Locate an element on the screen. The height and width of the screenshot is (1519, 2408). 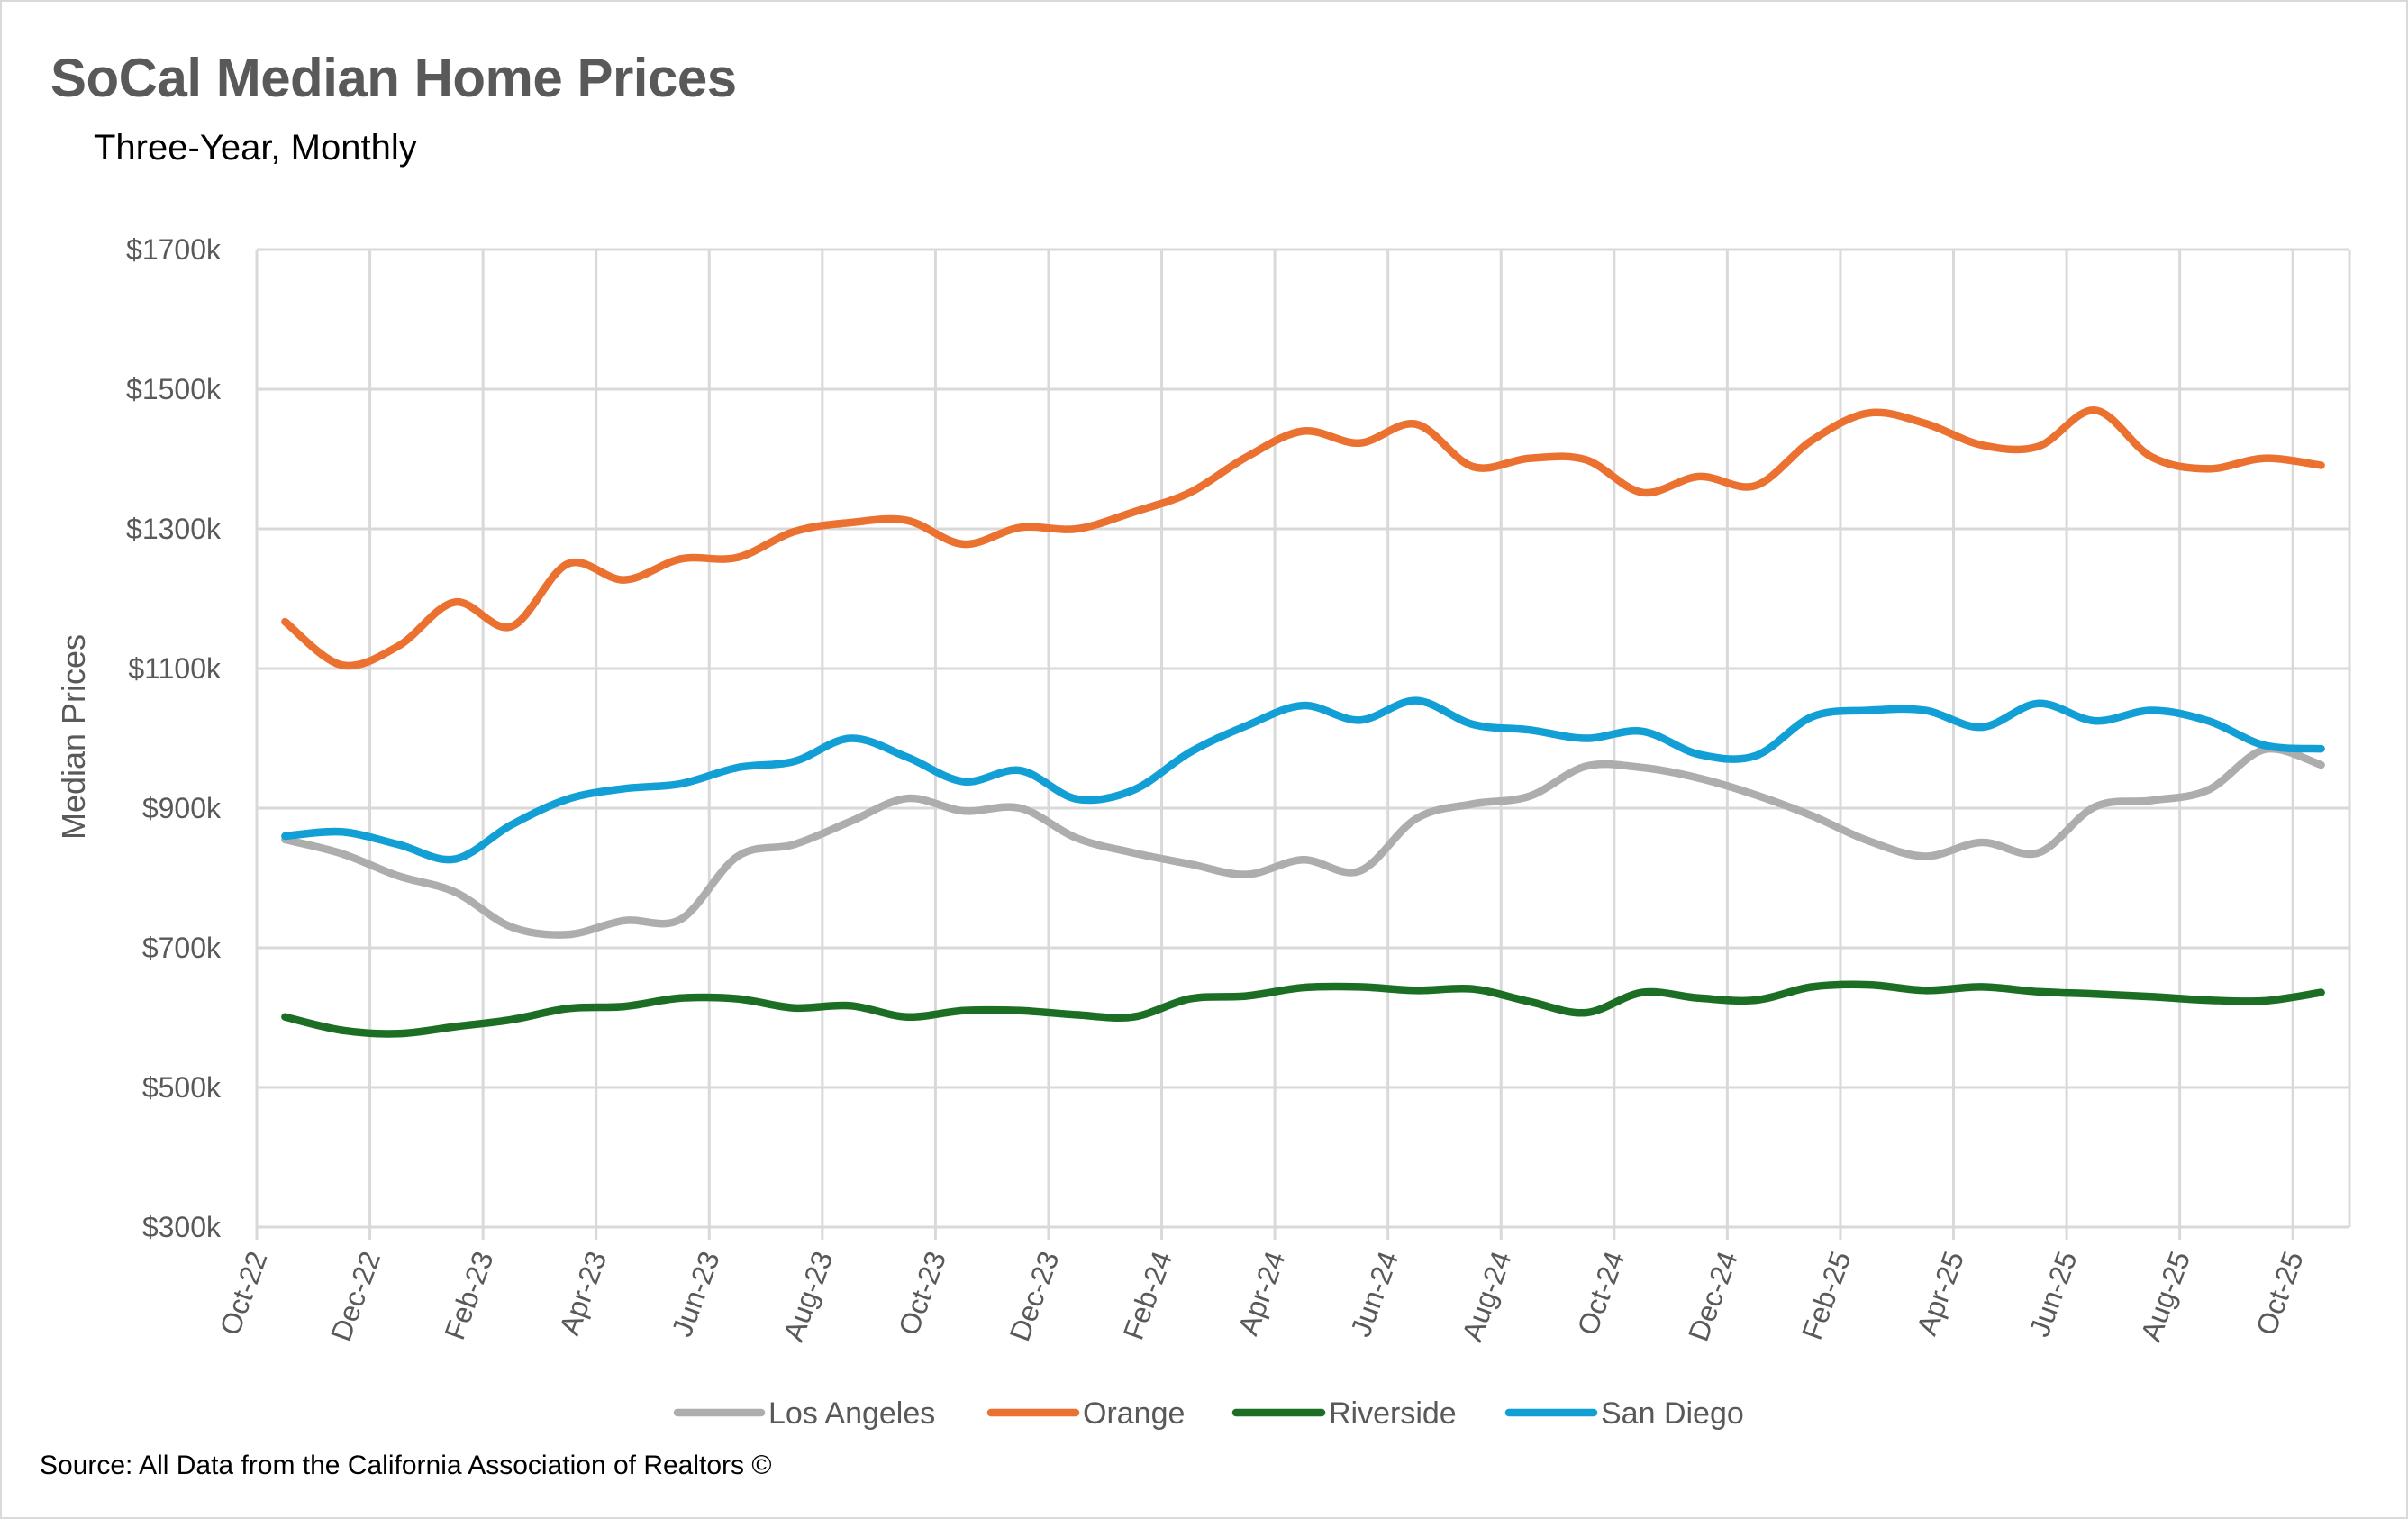
x-tick-label: Jun-25 is located at coordinates (2053, 1294).